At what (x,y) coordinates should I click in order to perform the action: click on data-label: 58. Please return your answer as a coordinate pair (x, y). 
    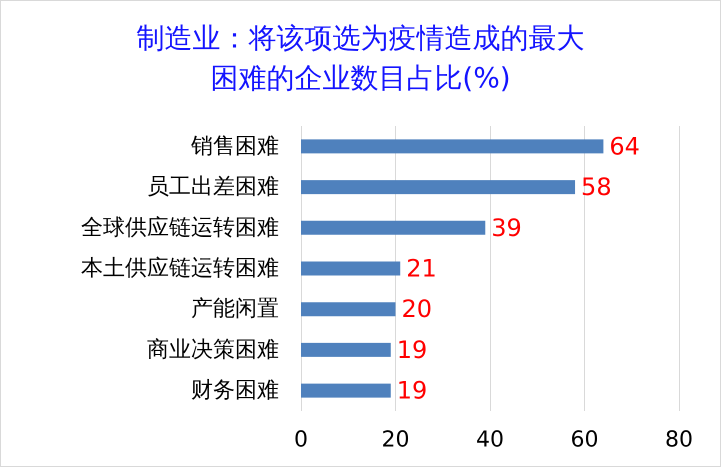
    Looking at the image, I should click on (596, 187).